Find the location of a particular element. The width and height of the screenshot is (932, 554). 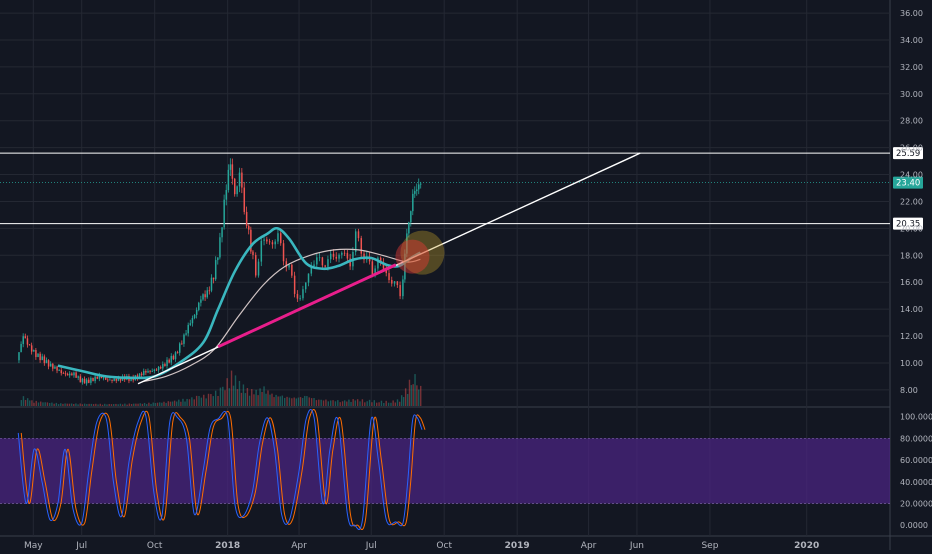

volume-bars is located at coordinates (221, 388).